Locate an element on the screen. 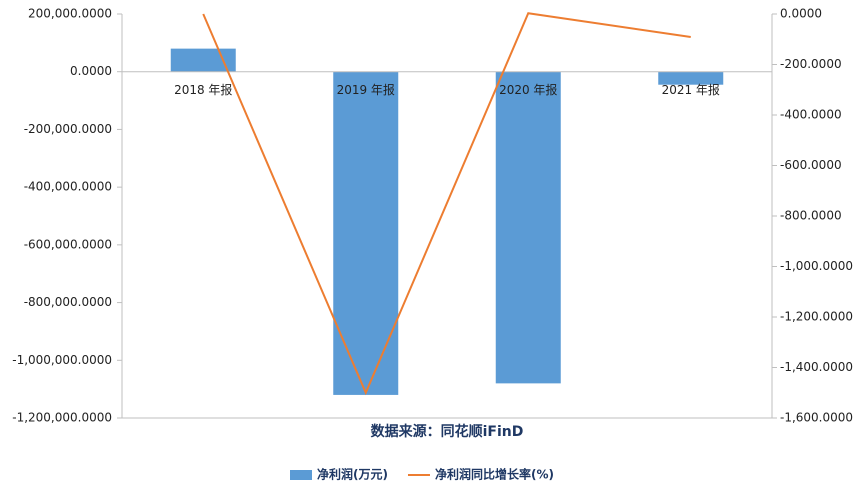  y-tick-label: -800,000.0000 is located at coordinates (68, 302).